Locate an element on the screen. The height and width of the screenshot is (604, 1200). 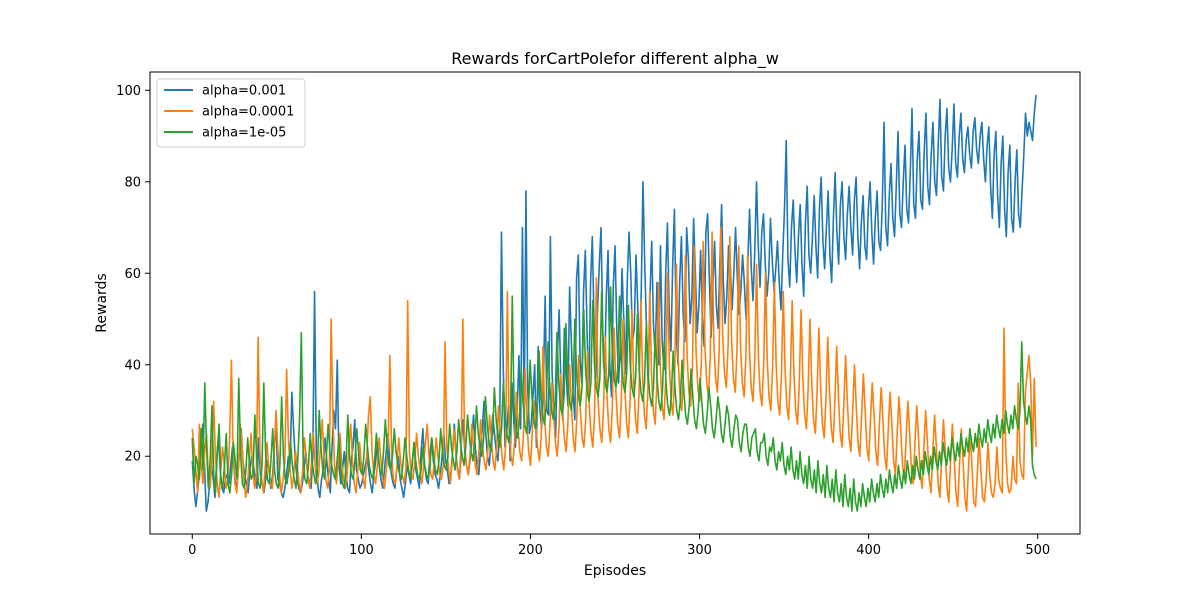
x-tick-label: 100 is located at coordinates (361, 550).